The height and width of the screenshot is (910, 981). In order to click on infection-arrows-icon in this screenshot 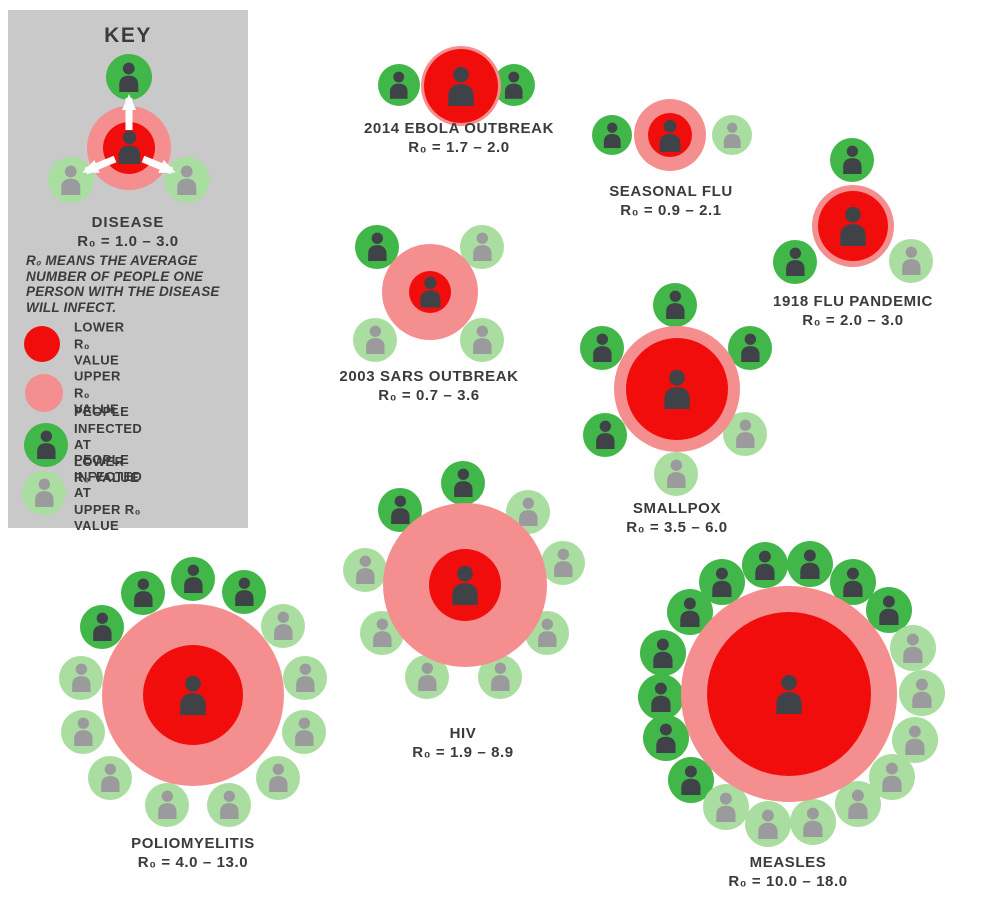, I will do `click(129, 134)`.